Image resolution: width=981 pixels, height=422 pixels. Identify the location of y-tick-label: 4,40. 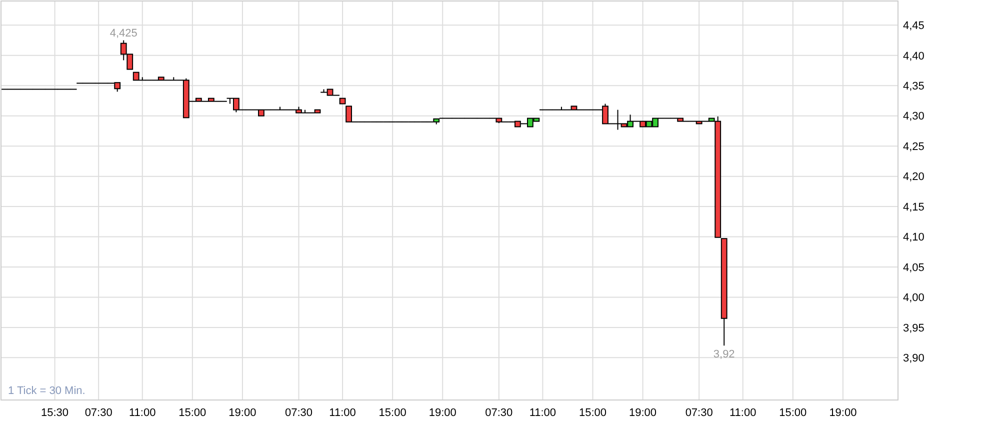
(913, 56).